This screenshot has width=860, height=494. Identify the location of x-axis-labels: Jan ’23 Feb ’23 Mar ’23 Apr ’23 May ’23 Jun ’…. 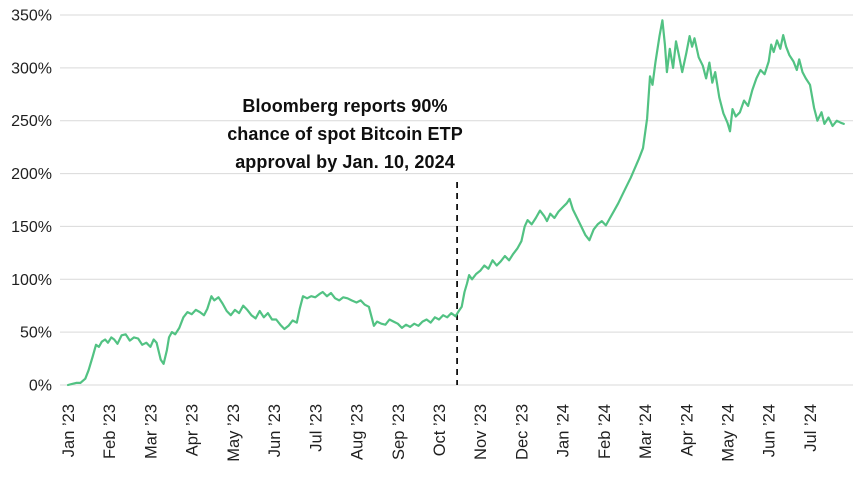
(440, 433).